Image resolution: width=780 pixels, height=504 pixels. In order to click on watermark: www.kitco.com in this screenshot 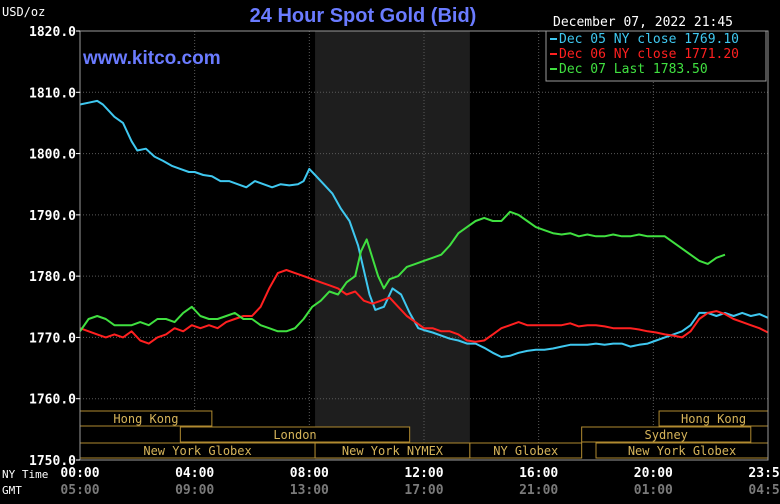, I will do `click(151, 58)`.